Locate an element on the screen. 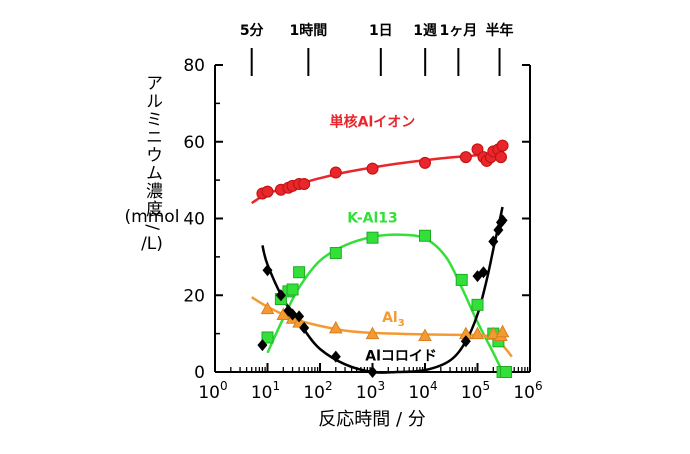 The height and width of the screenshot is (454, 690). series-label-1: K-Al13 is located at coordinates (372, 218).